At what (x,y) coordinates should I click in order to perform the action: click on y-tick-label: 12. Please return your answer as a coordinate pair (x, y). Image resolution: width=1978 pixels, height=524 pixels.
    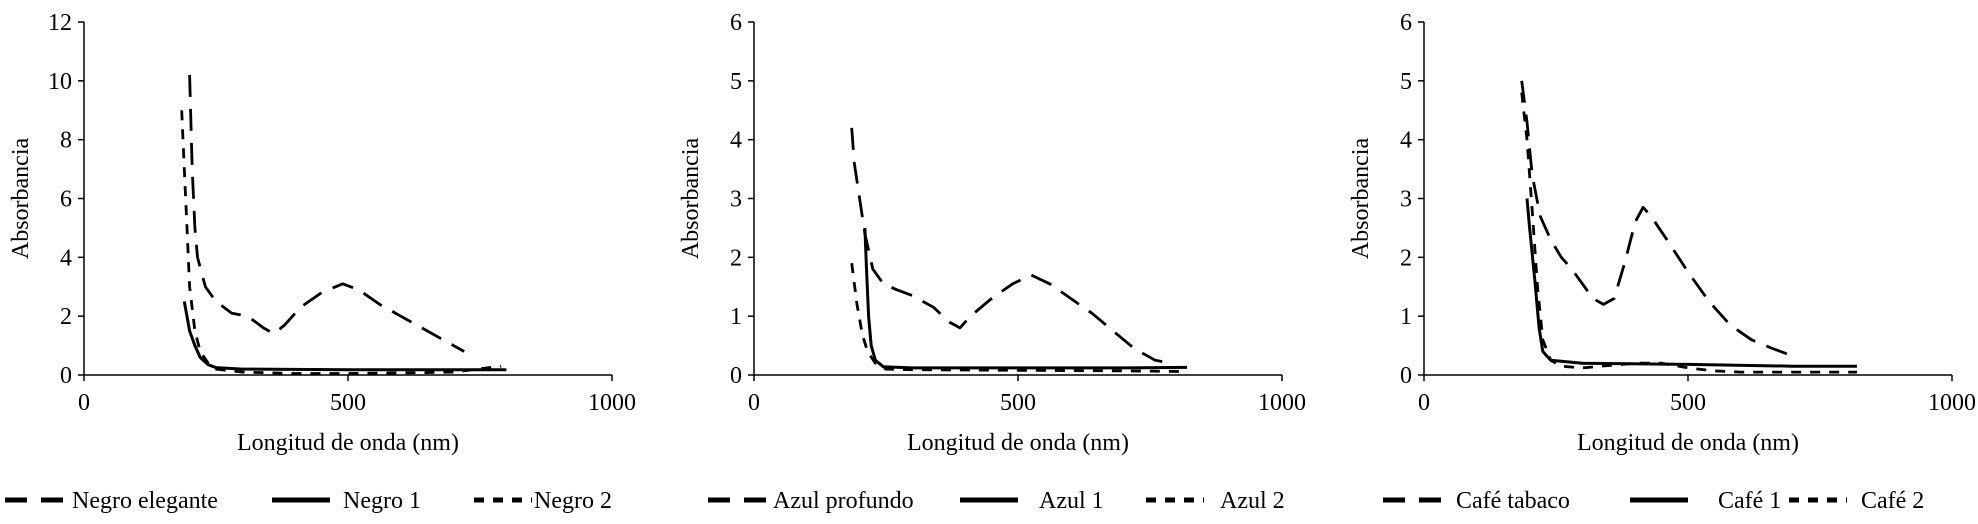
    Looking at the image, I should click on (60, 23).